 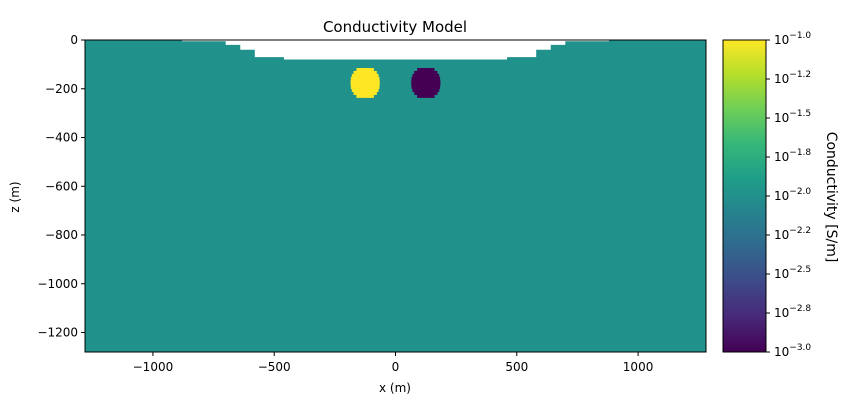 I want to click on colorbar-tick-label: 10−3.0, so click(x=792, y=351).